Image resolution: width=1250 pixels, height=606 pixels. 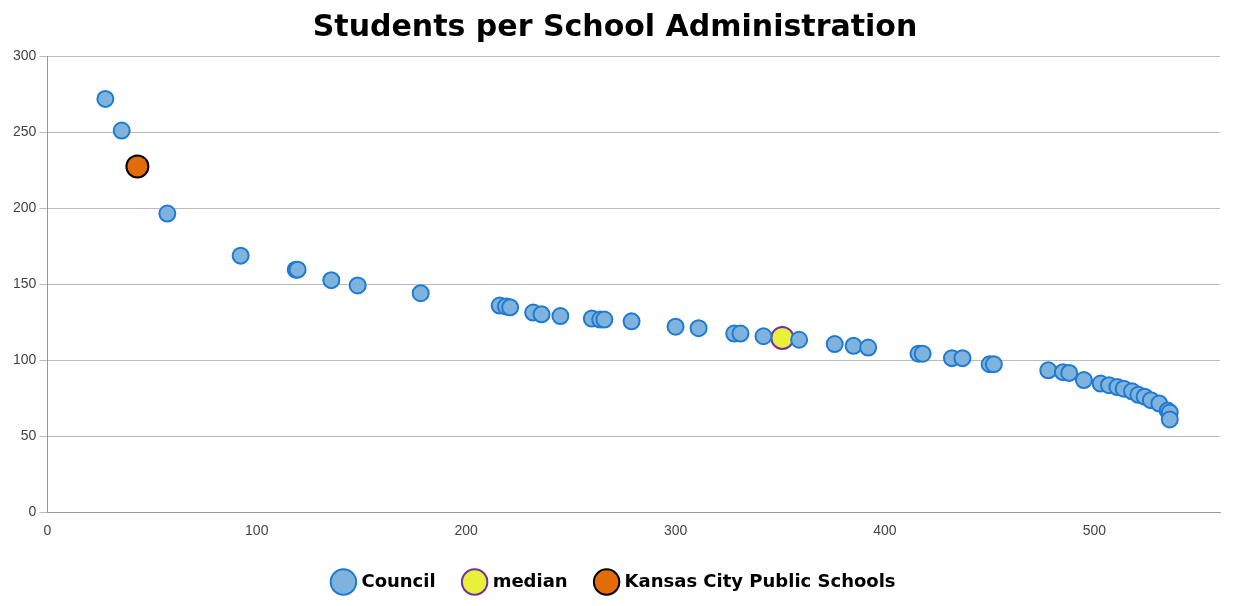 I want to click on x-tick-label: 300, so click(x=675, y=530).